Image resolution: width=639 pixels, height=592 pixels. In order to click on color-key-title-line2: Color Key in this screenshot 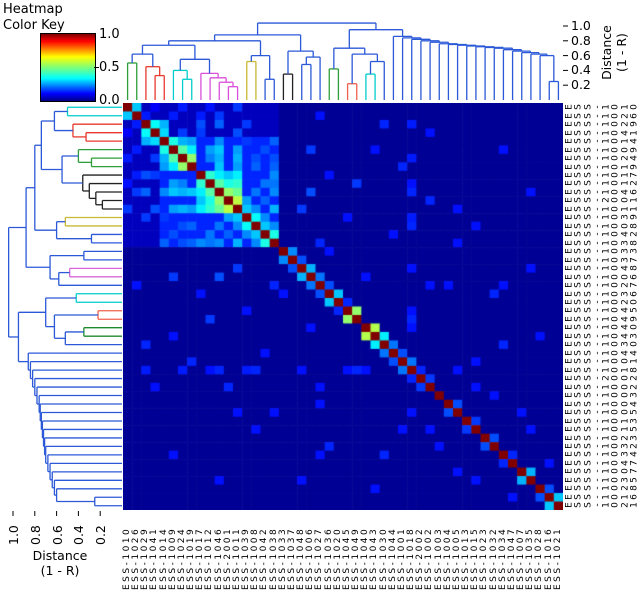, I will do `click(34, 25)`.